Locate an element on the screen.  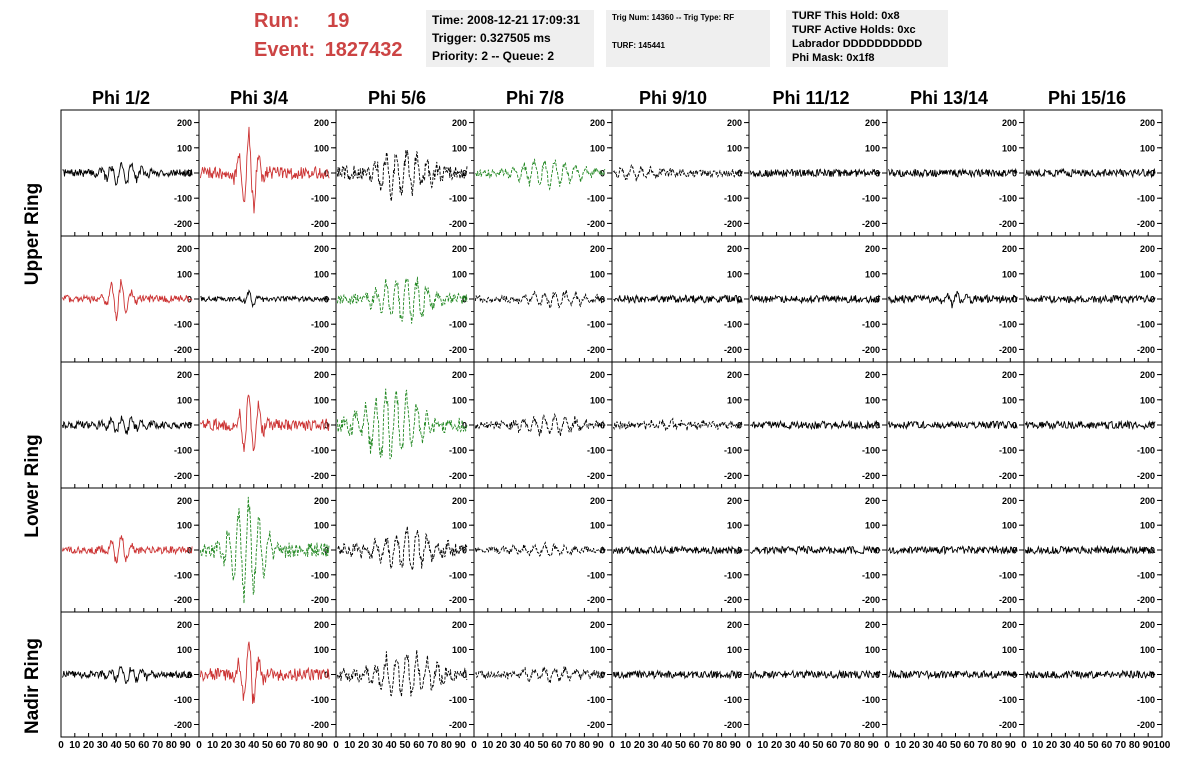
waveform-trace-r2-c3 is located at coordinates (540, 424).